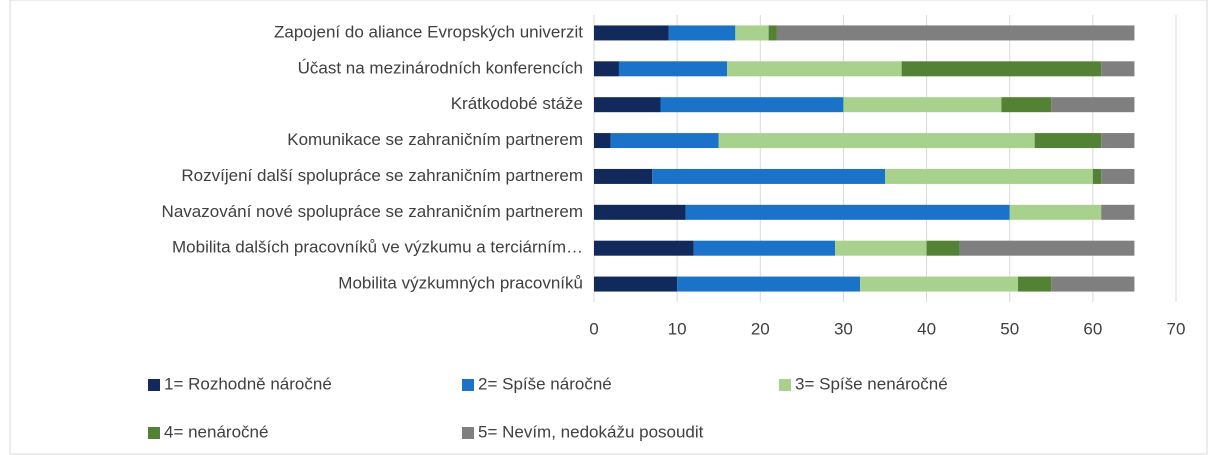 This screenshot has width=1208, height=455. I want to click on x-tick-label: 50, so click(1009, 328).